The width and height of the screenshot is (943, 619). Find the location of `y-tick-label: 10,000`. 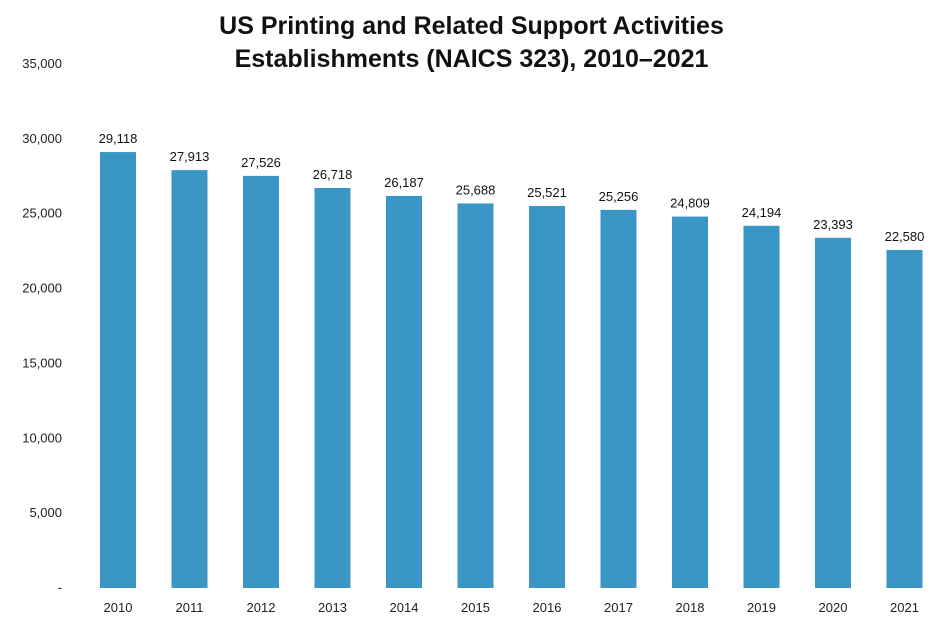

y-tick-label: 10,000 is located at coordinates (42, 437).